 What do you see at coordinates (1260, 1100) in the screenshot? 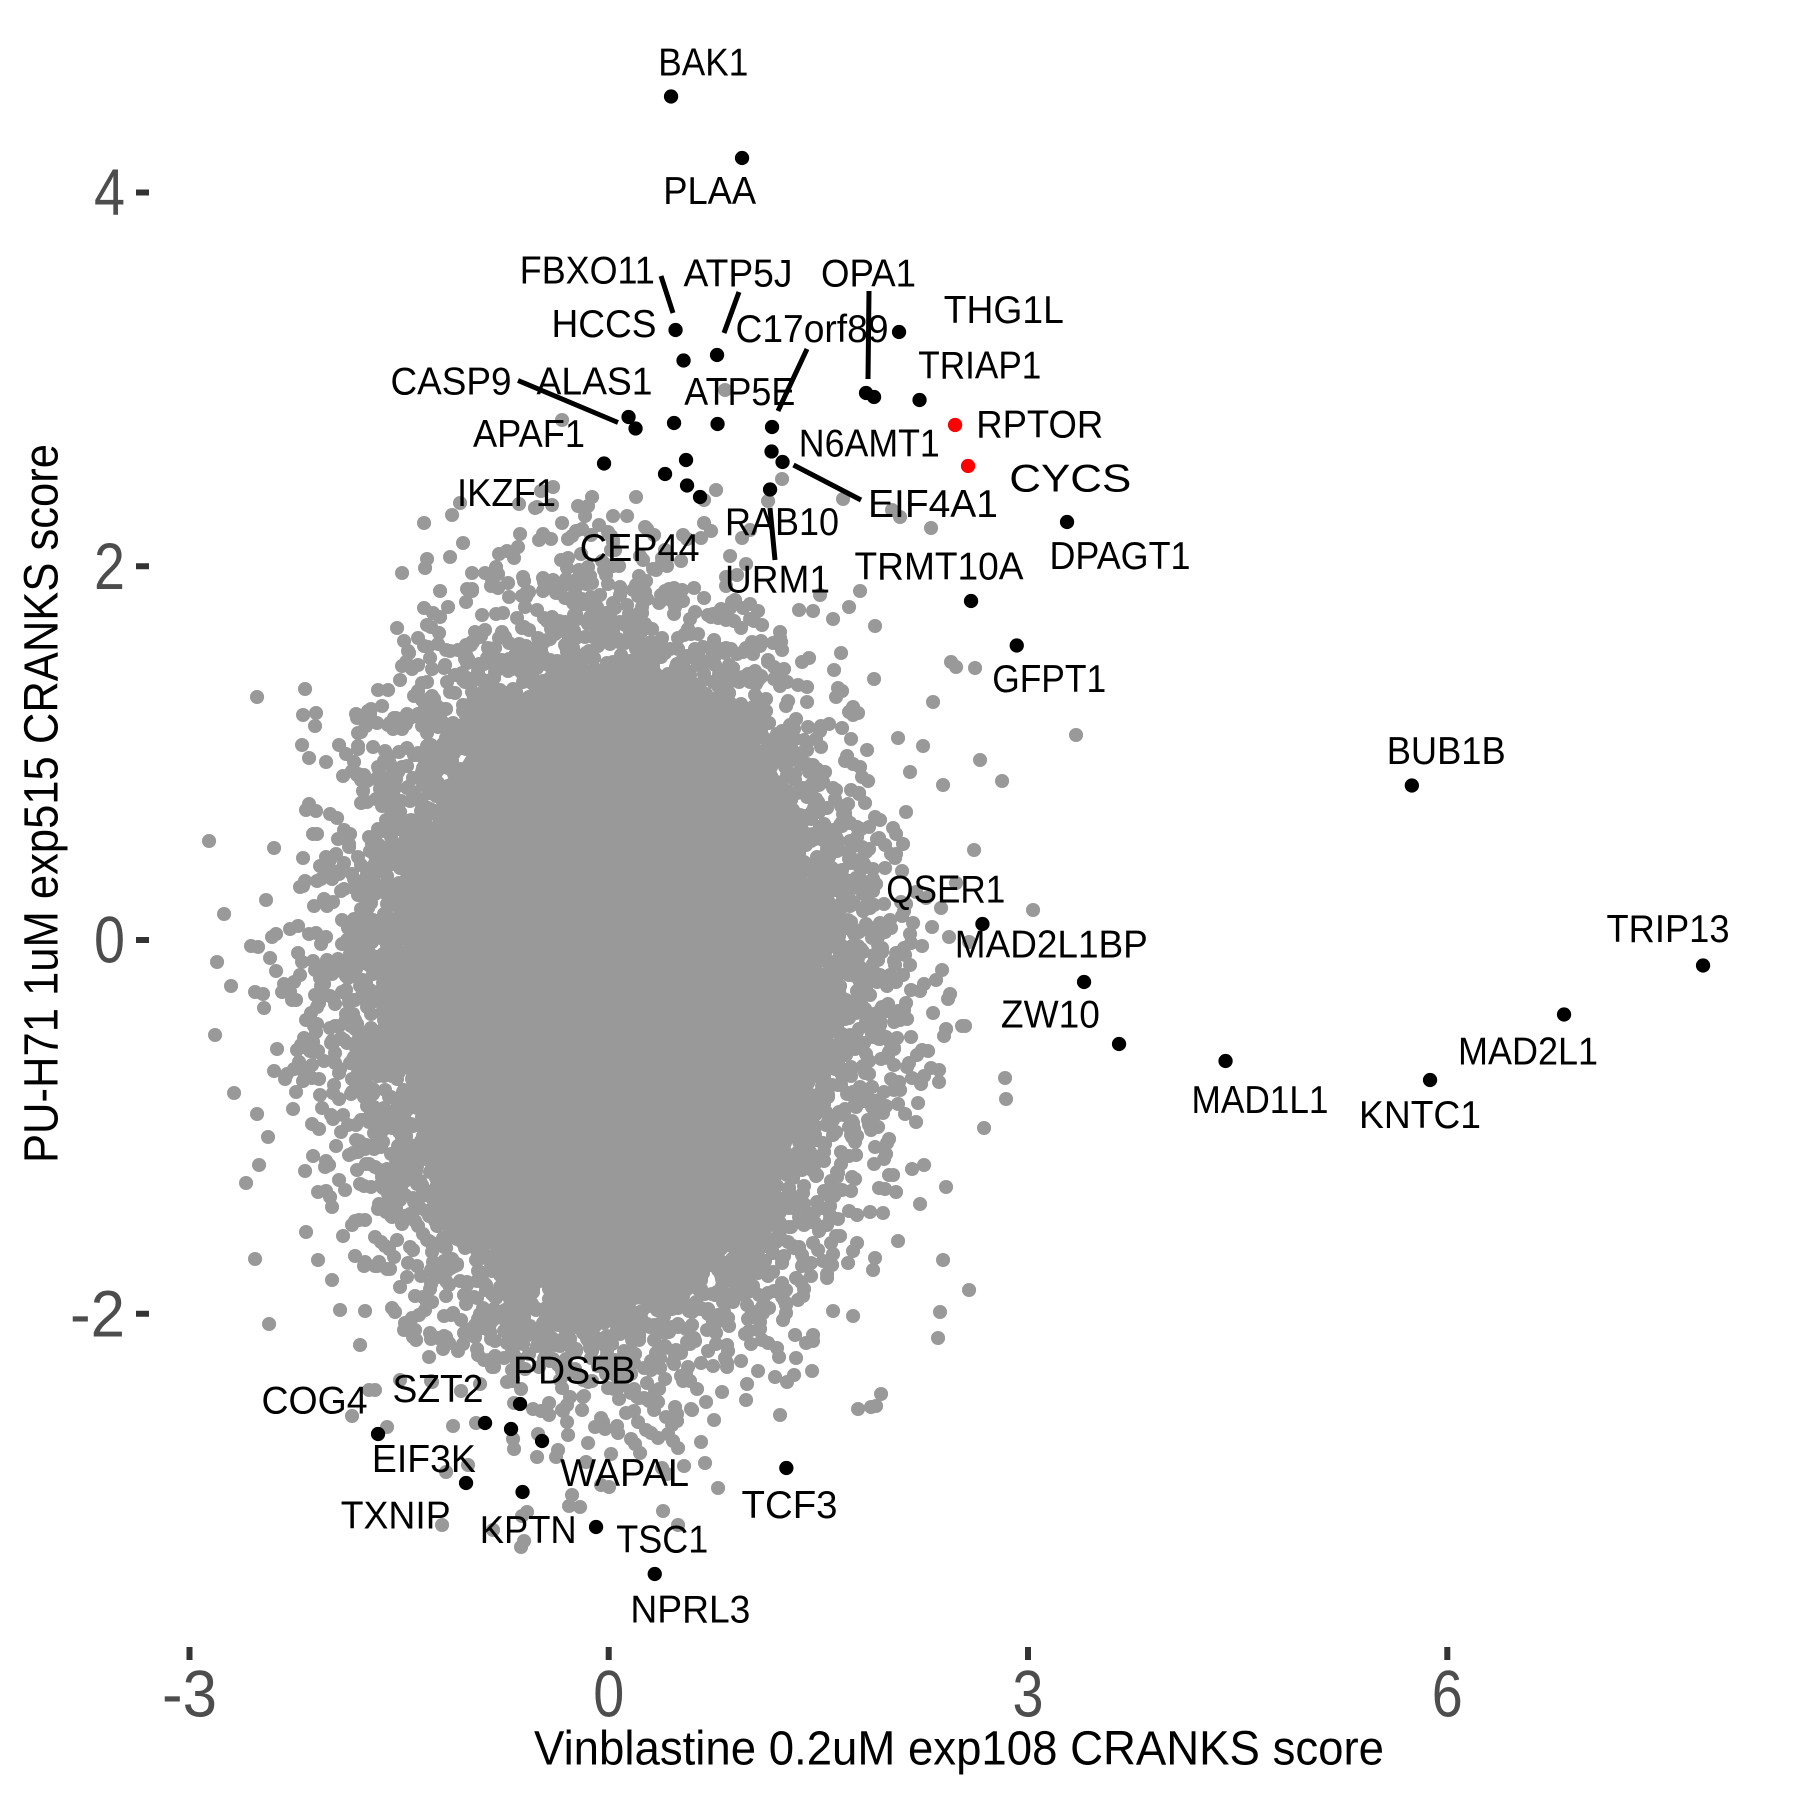
I see `svg-text: MAD1L1` at bounding box center [1260, 1100].